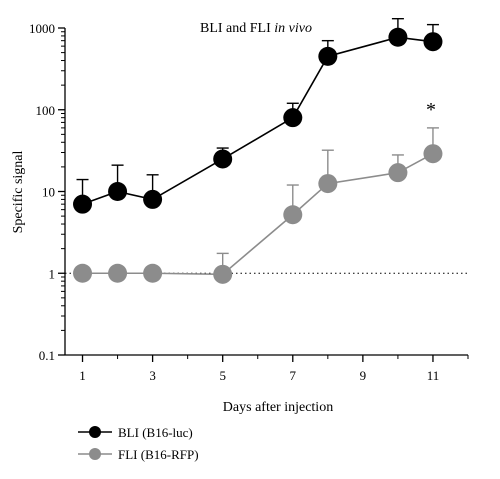 This screenshot has width=500, height=479. Describe the element at coordinates (138, 443) in the screenshot. I see `legend: BLI (B16-luc) FLI (B16-RFP)` at that location.